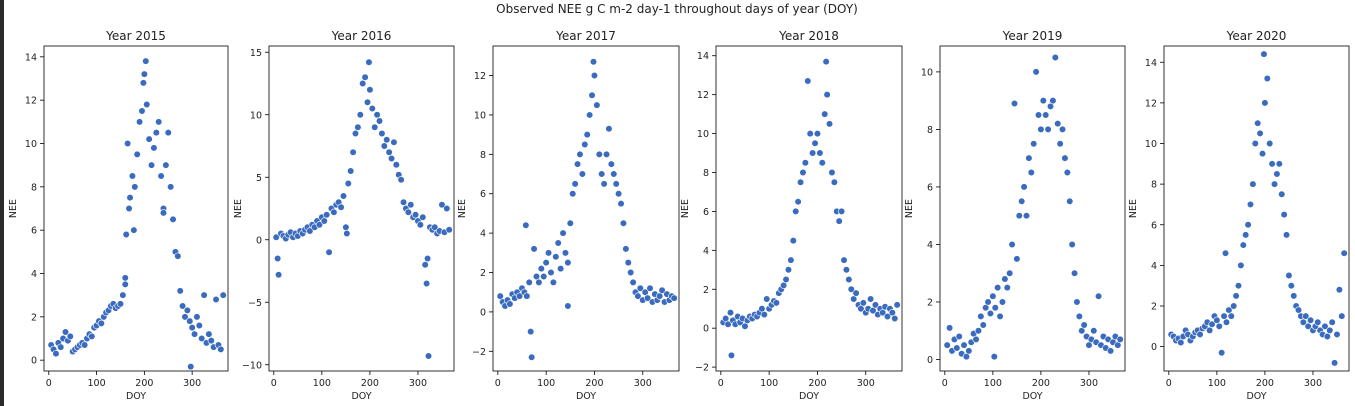 This screenshot has height=406, width=1355. I want to click on scatter-points, so click(1033, 207).